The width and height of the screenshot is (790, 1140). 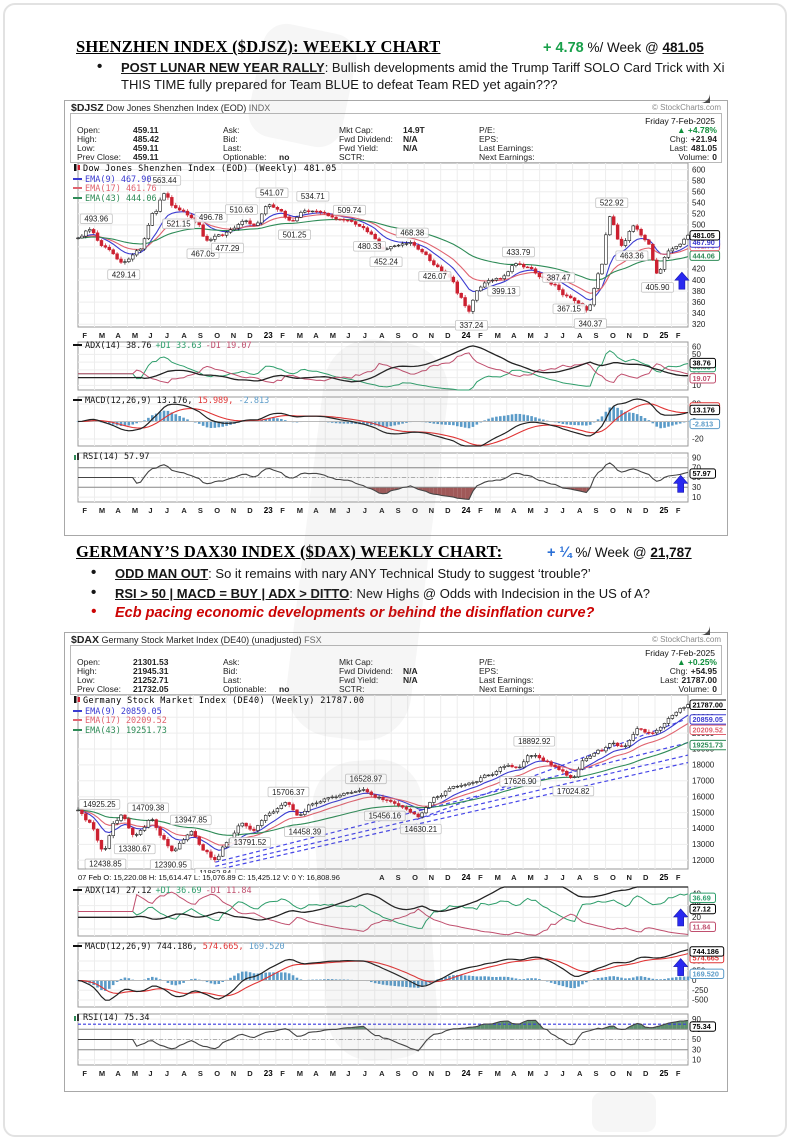 I want to click on legend-ema43: EMA(43) 19251.73, so click(x=218, y=731).